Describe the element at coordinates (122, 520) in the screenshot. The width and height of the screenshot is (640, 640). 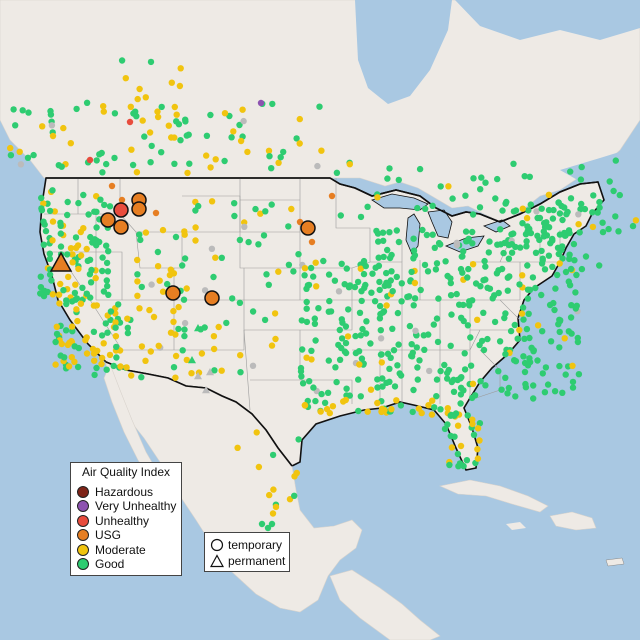
I see `legend-label: Unhealthy` at that location.